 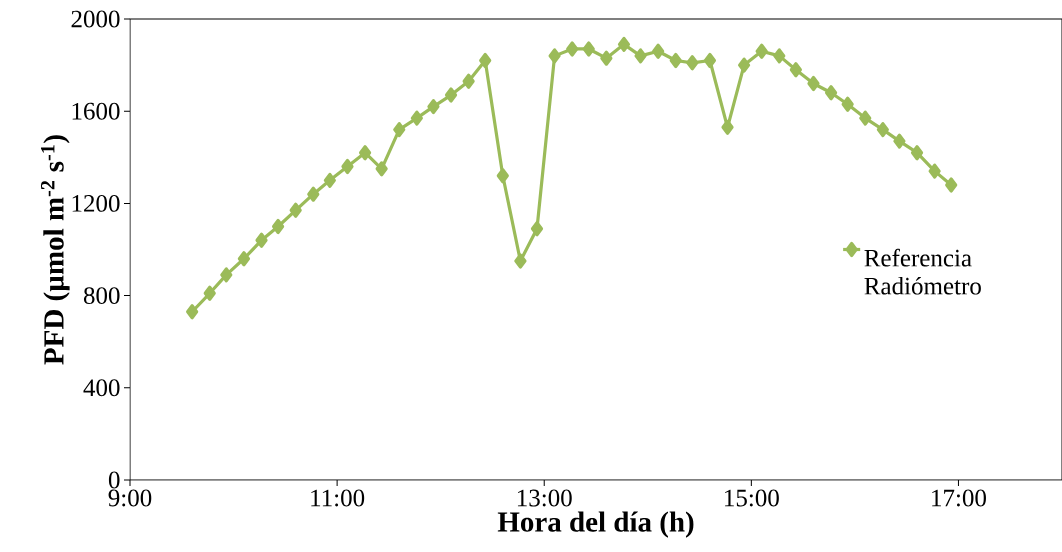 What do you see at coordinates (338, 498) in the screenshot?
I see `x-tick-label: 11:00` at bounding box center [338, 498].